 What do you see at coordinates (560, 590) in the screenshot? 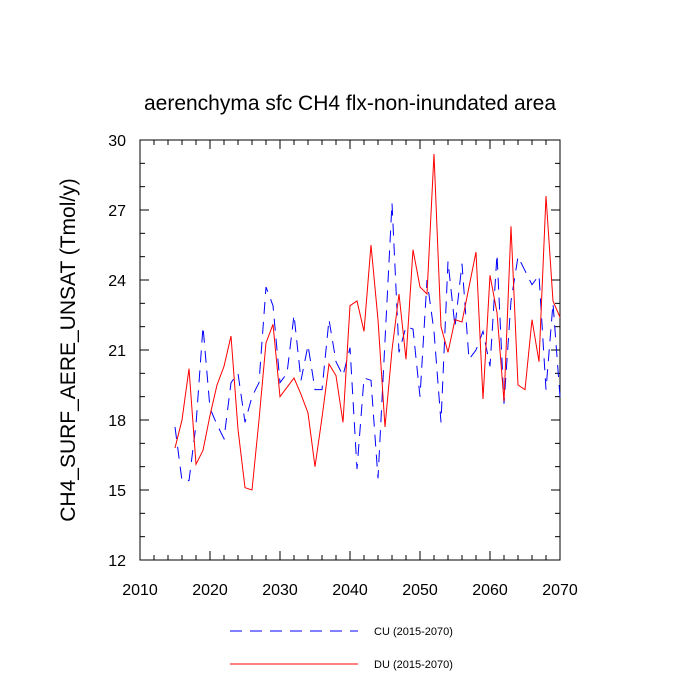
I see `x-tick-label: 2070` at bounding box center [560, 590].